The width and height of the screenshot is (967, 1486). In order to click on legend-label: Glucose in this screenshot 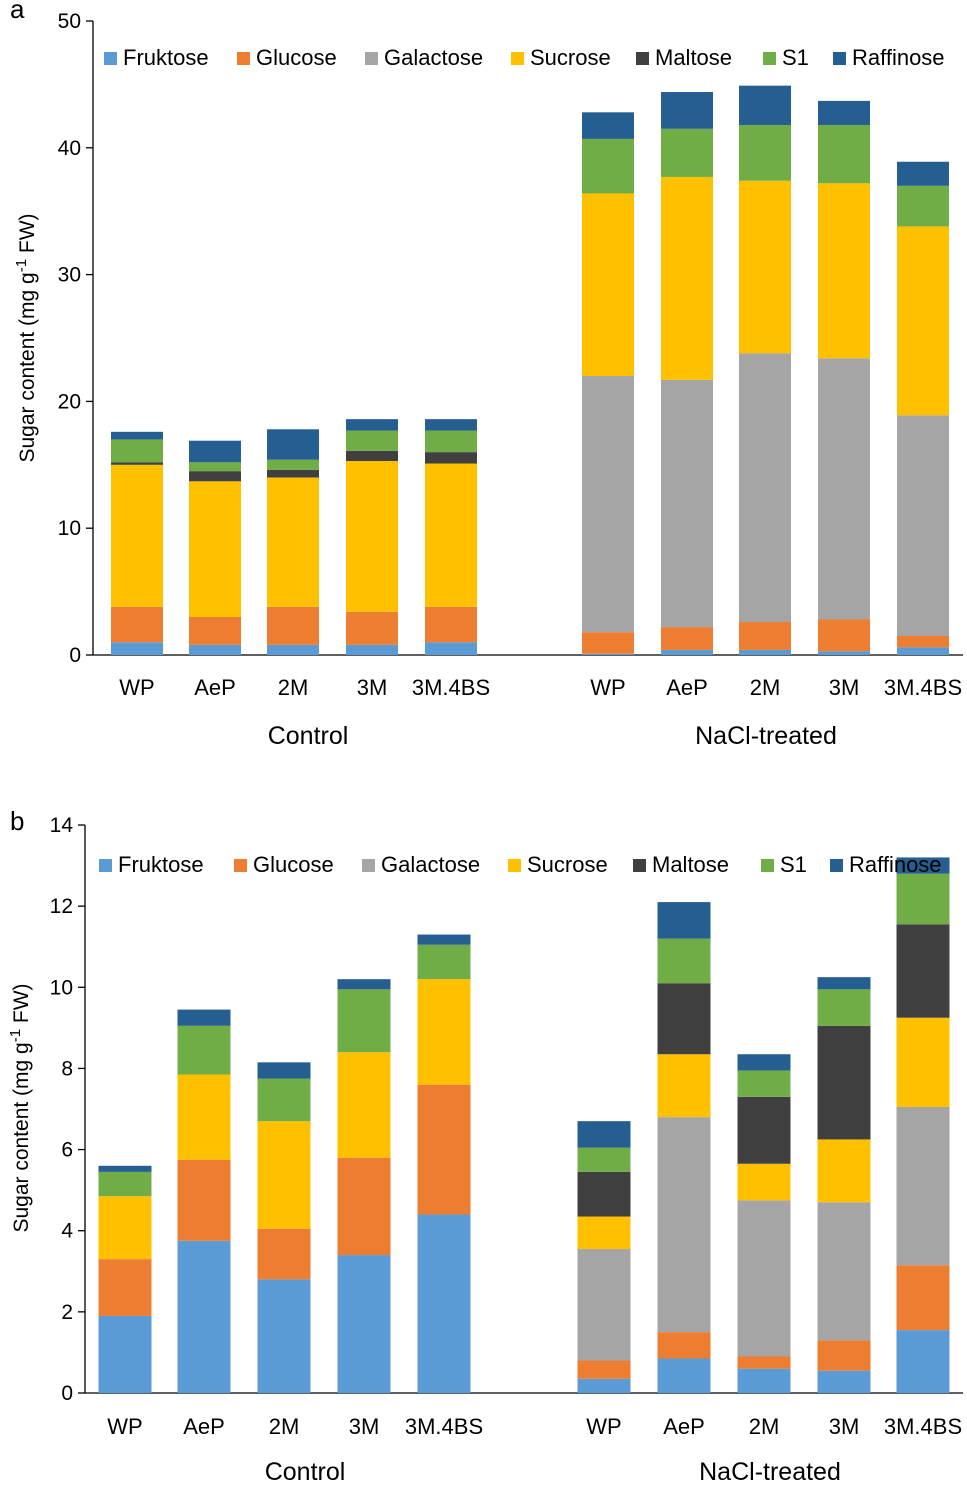, I will do `click(293, 864)`.